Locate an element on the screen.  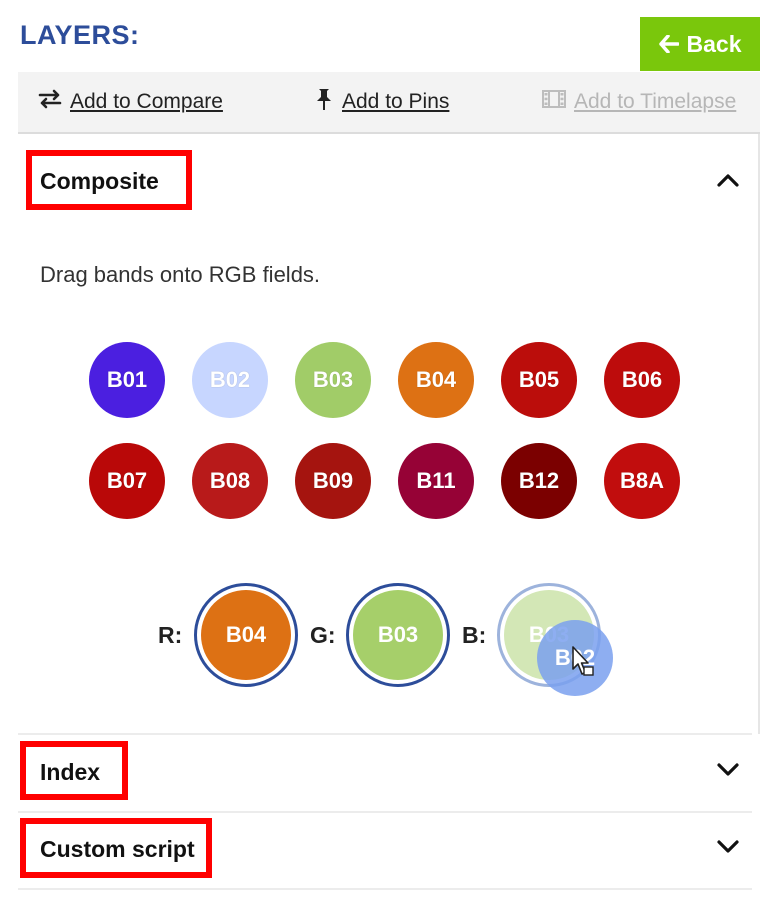
add-to-pins-button: Add to Pins is located at coordinates (381, 102).